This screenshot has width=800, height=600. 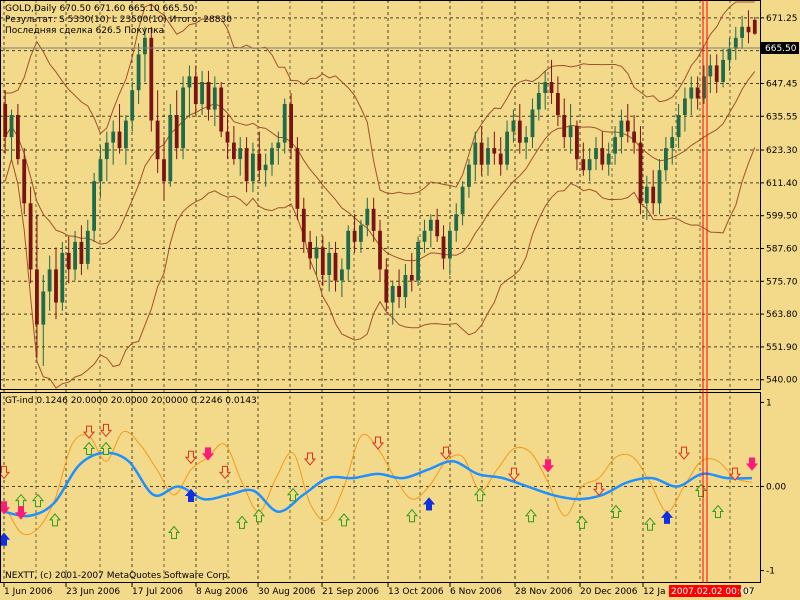 What do you see at coordinates (705, 591) in the screenshot?
I see `cursor-time-bg` at bounding box center [705, 591].